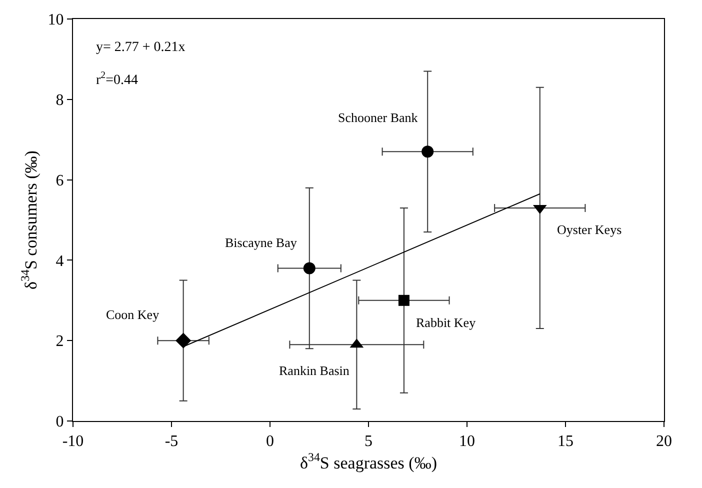 The height and width of the screenshot is (488, 702). I want to click on x-tick-label: 0, so click(270, 441).